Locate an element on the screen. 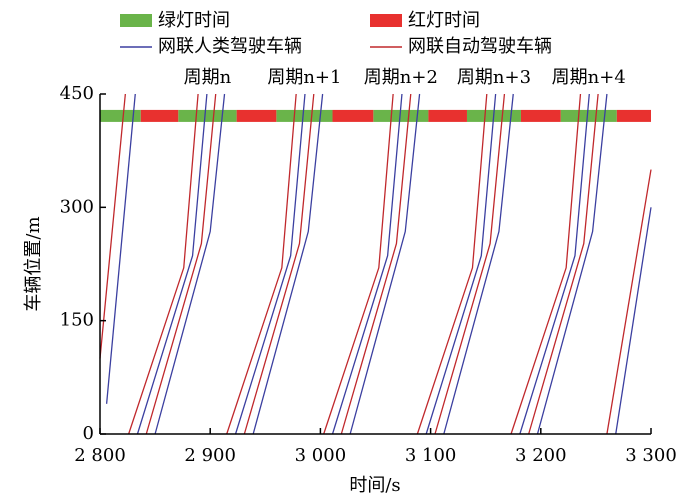 This screenshot has width=700, height=501. legend-label: 绿灯时间 is located at coordinates (194, 20).